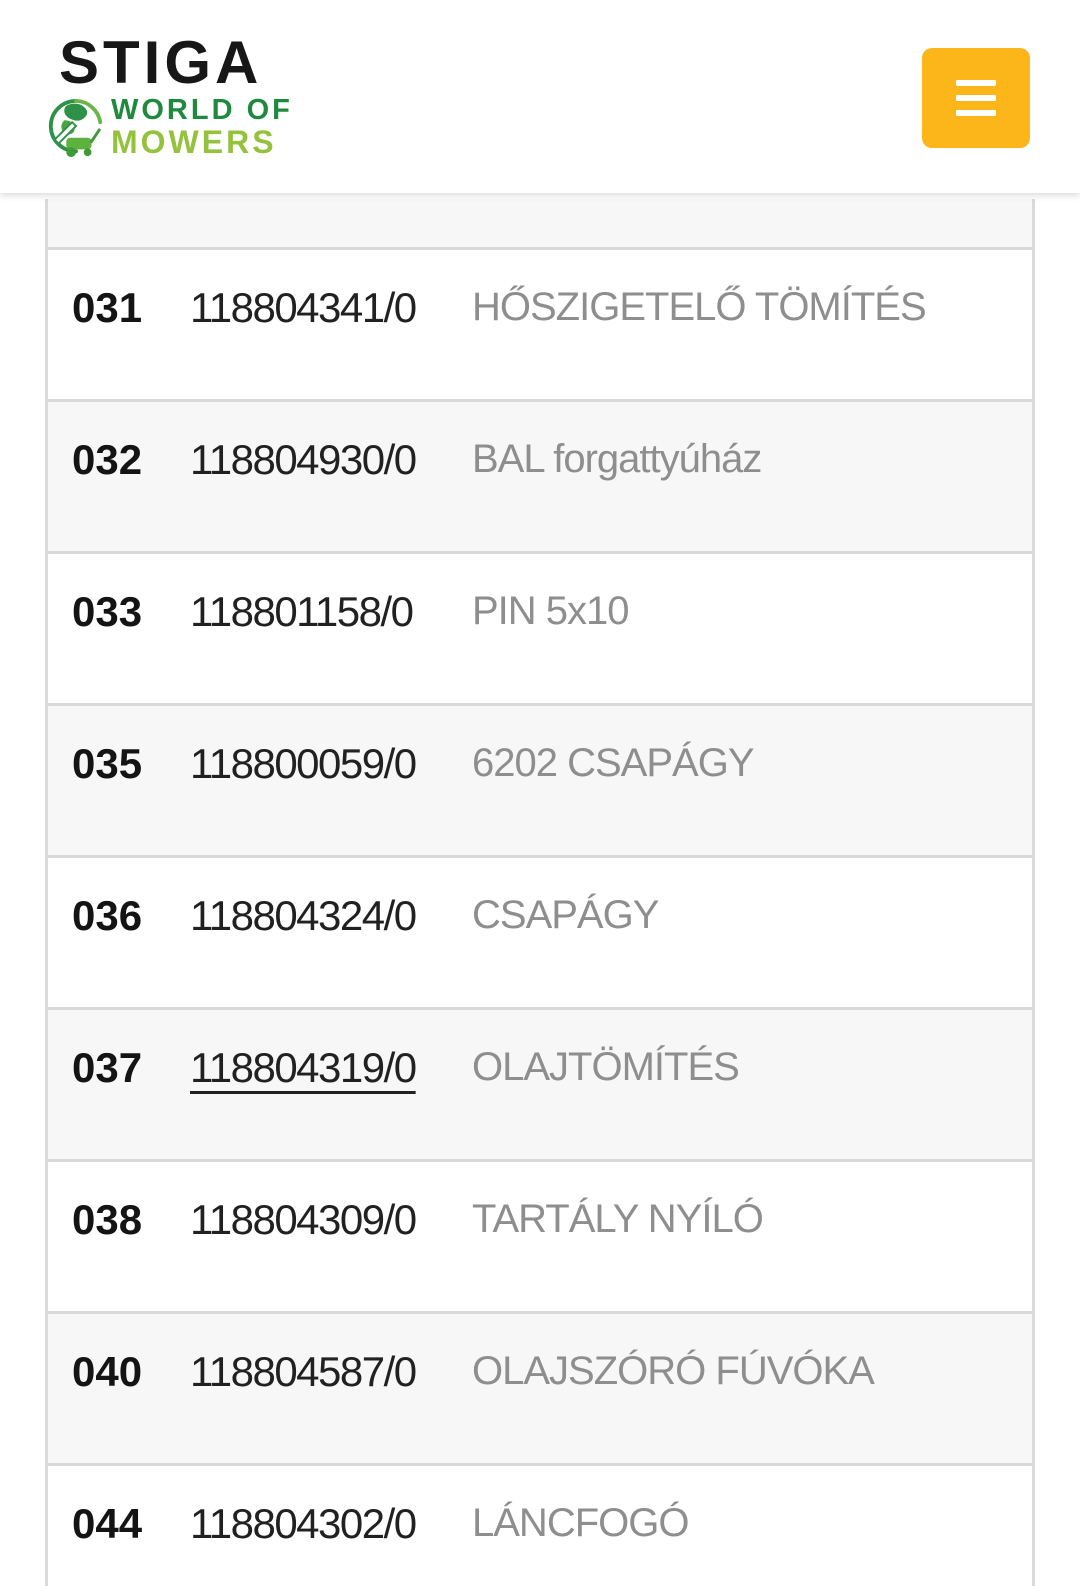  What do you see at coordinates (107, 1067) in the screenshot?
I see `row-position: 037` at bounding box center [107, 1067].